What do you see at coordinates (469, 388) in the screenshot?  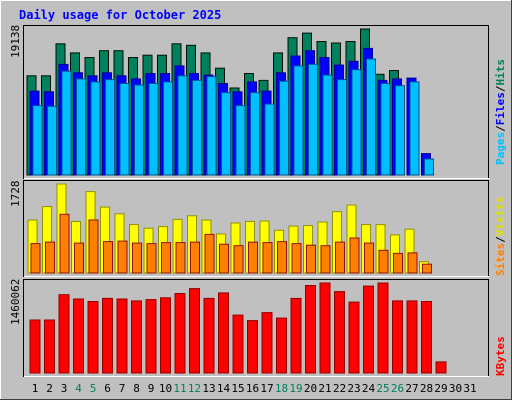 I see `x-tick-day-31: 31` at bounding box center [469, 388].